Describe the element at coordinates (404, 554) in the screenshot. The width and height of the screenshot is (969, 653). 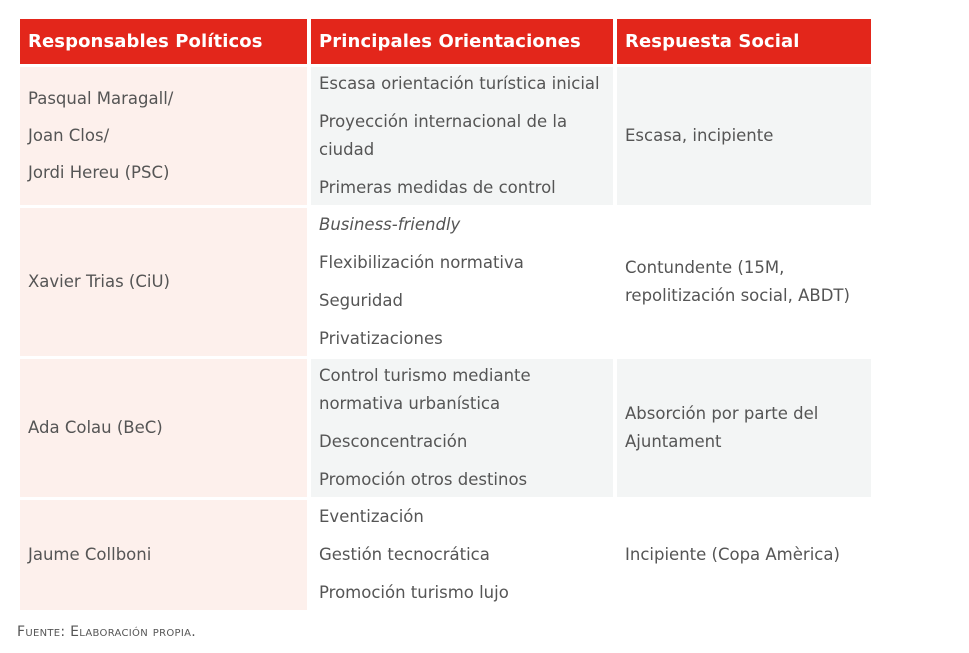
I see `orientation-item: Gestión tecnocrática` at that location.